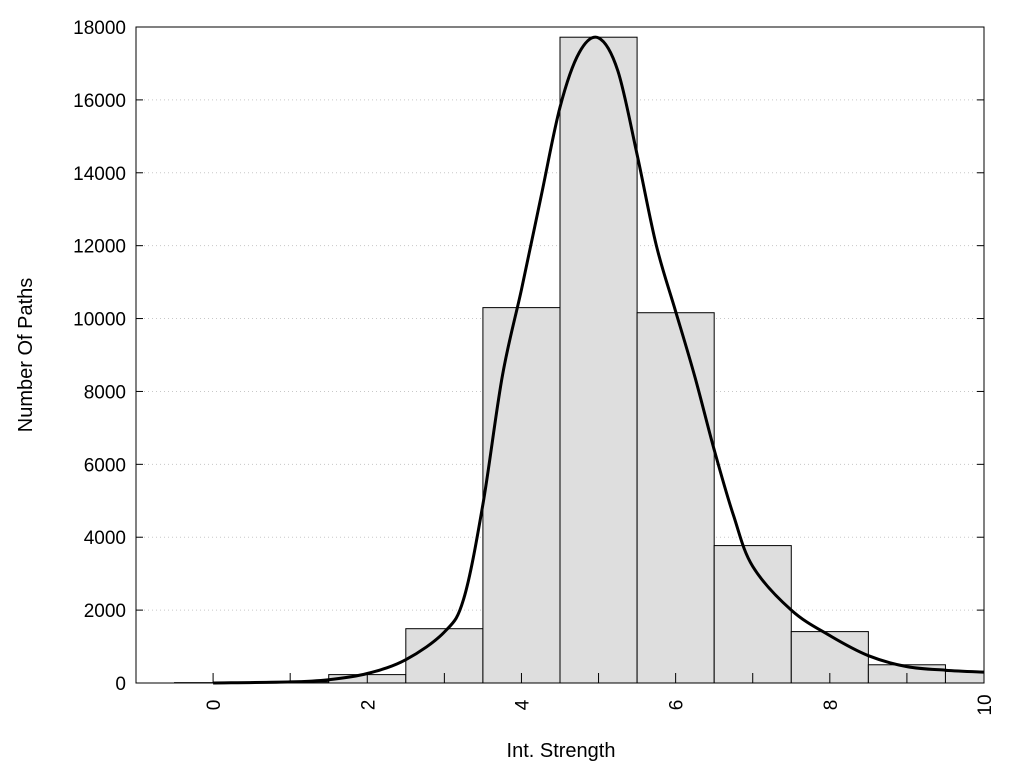 This screenshot has width=1024, height=768. What do you see at coordinates (99, 320) in the screenshot?
I see `y-tick-label: 10000` at bounding box center [99, 320].